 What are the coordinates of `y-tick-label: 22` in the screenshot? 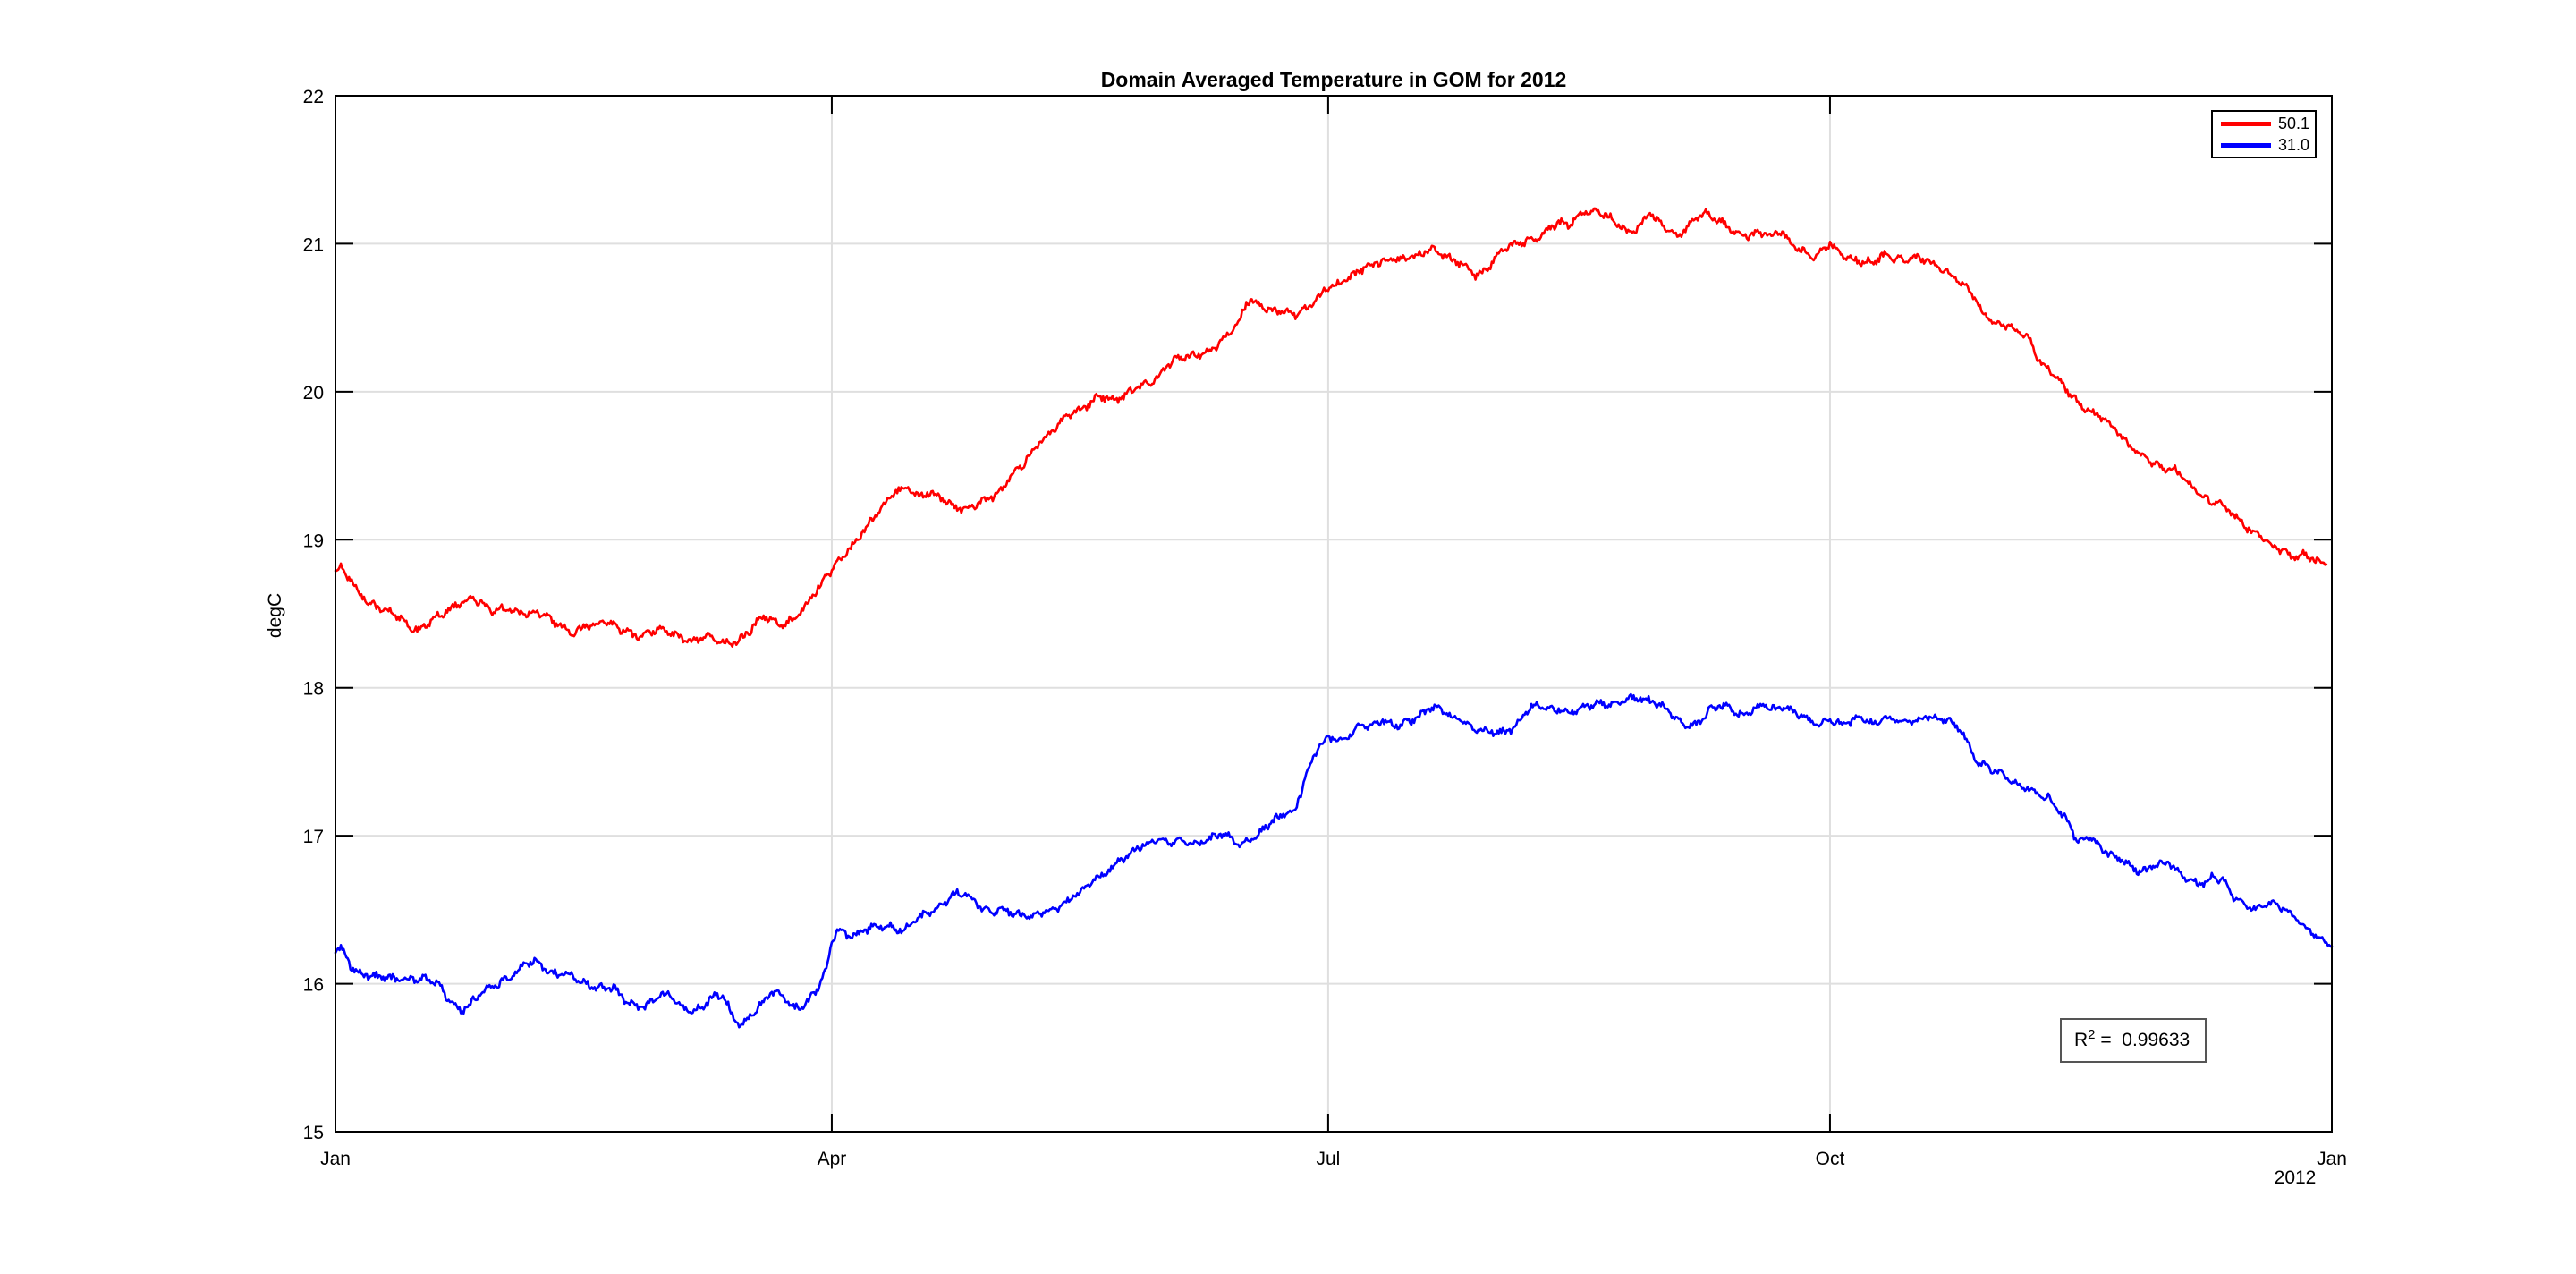 It's located at (313, 97).